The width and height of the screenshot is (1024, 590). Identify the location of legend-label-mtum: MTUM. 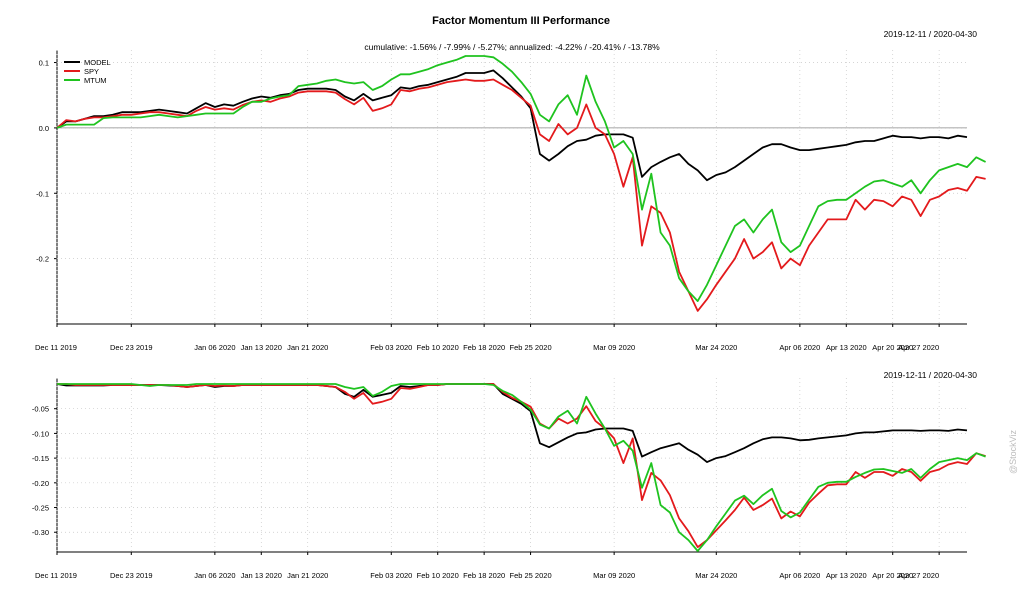
(95, 80).